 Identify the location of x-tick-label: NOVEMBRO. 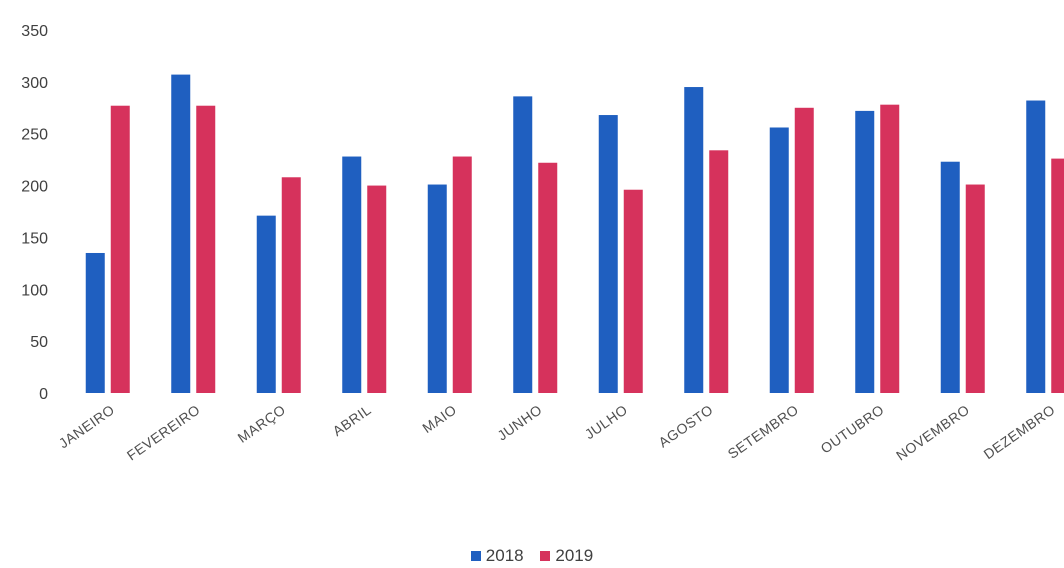
(932, 432).